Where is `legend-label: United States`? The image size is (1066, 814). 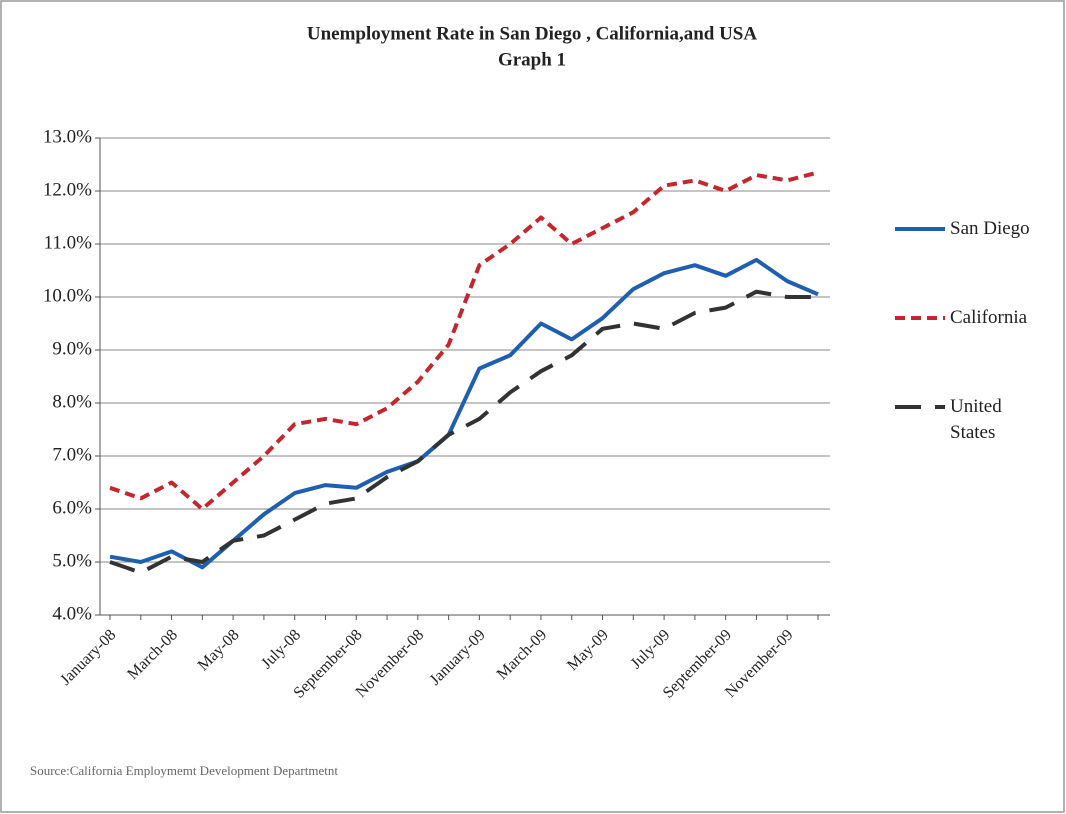
legend-label: United States is located at coordinates (976, 419).